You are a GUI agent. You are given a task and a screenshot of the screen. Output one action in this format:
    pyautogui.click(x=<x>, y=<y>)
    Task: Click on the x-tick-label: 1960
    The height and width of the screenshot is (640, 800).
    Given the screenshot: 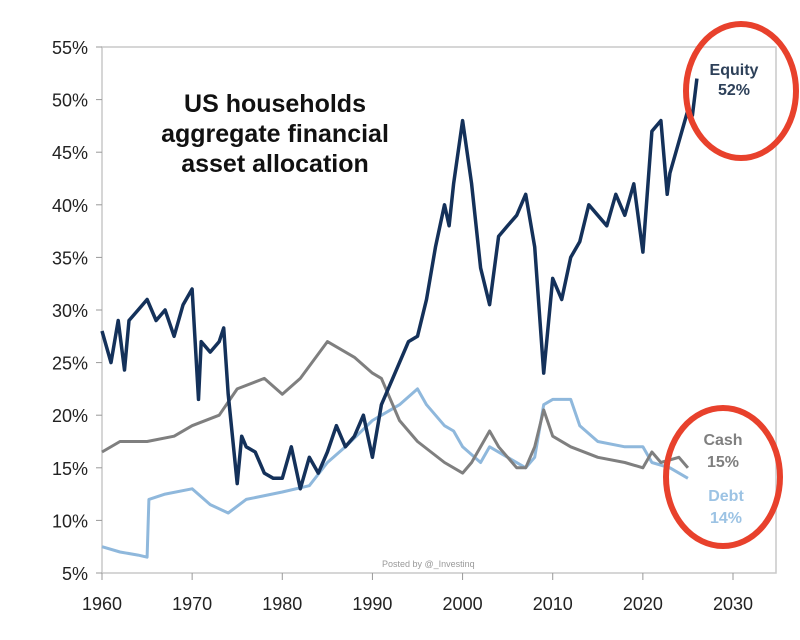 What is the action you would take?
    pyautogui.click(x=102, y=604)
    